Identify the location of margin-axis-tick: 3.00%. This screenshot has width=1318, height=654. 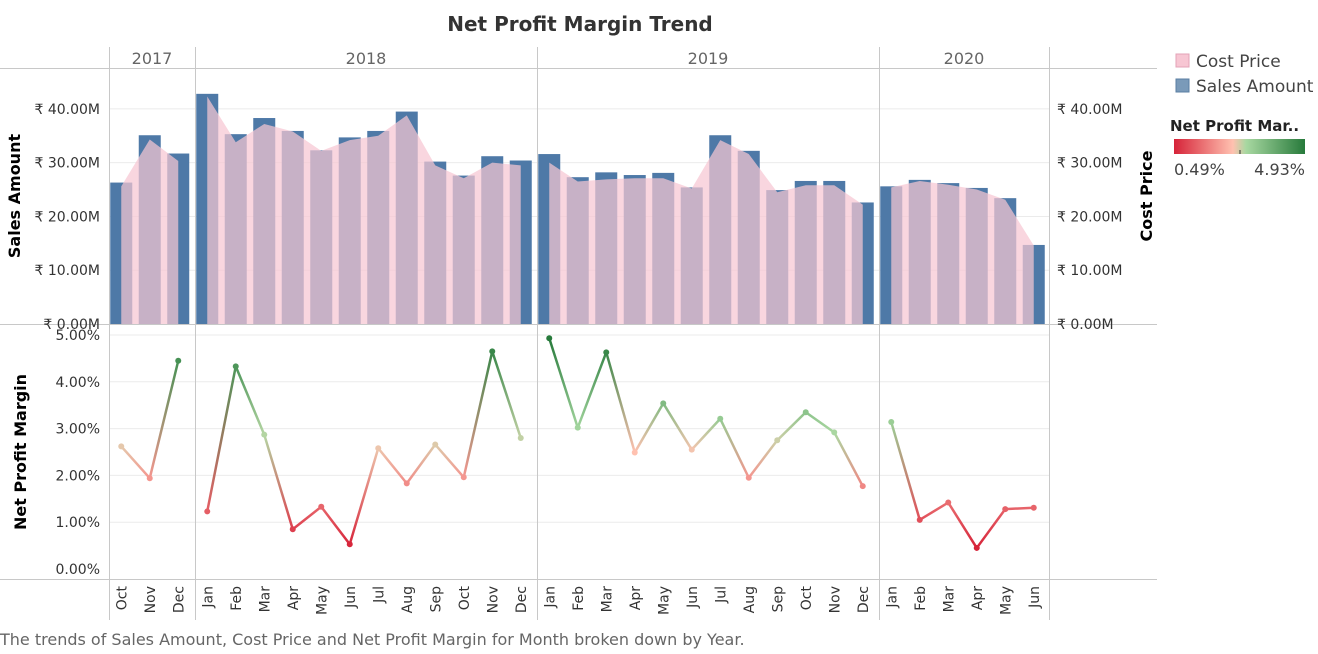
(78, 430).